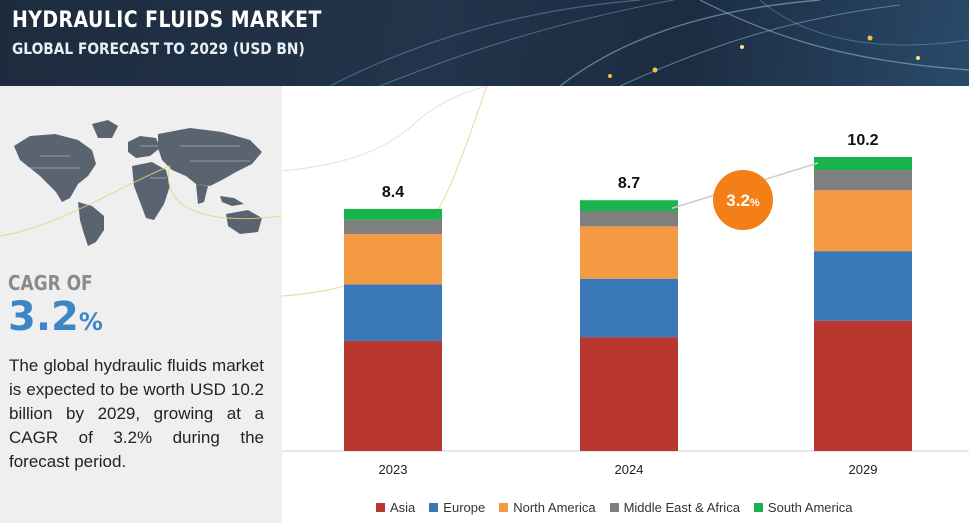  Describe the element at coordinates (863, 469) in the screenshot. I see `x-tick-label-2029: 2029` at that location.